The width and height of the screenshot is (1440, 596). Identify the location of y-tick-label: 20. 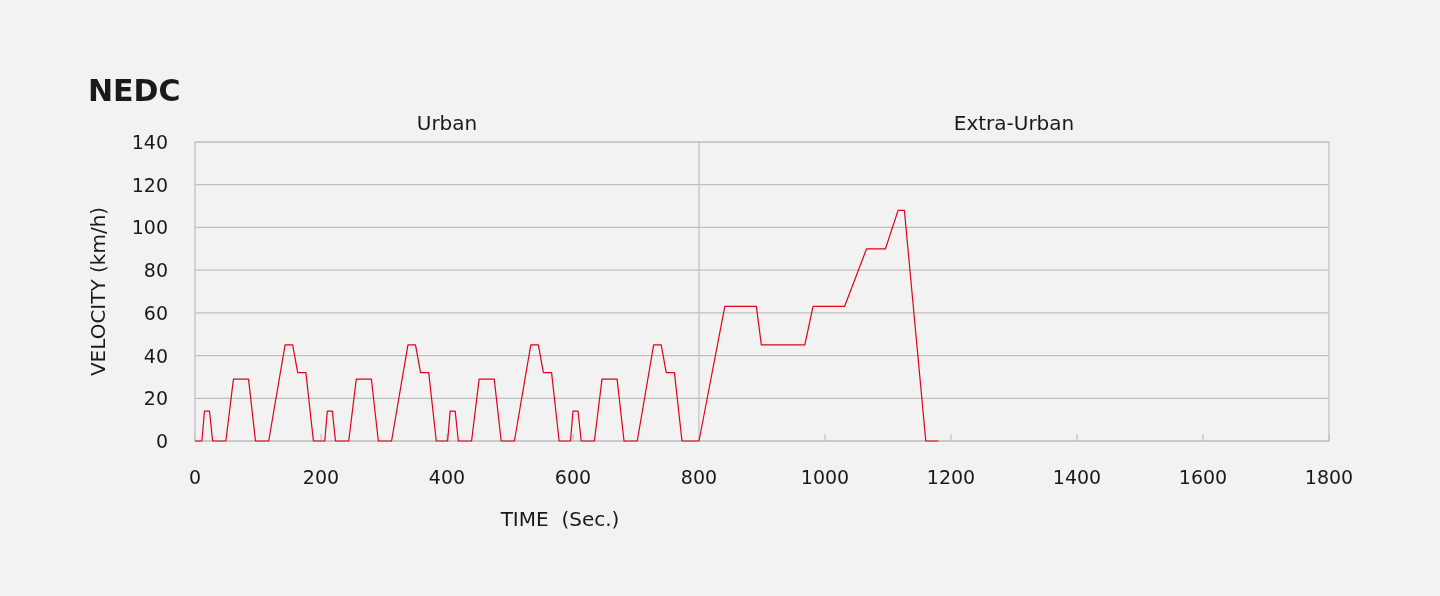
(155, 398).